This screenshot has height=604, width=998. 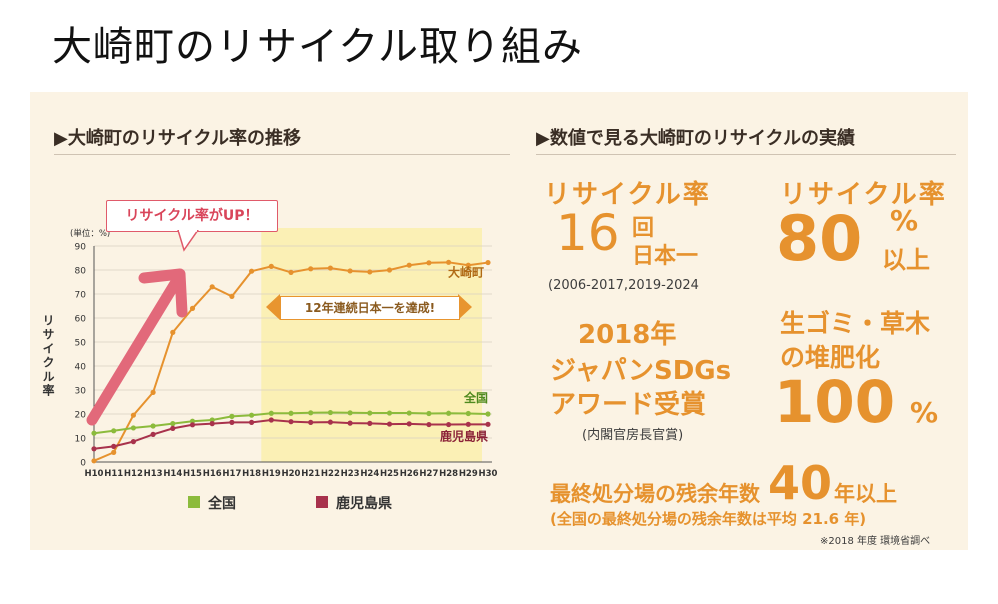 What do you see at coordinates (488, 474) in the screenshot?
I see `x-tick-label: H30` at bounding box center [488, 474].